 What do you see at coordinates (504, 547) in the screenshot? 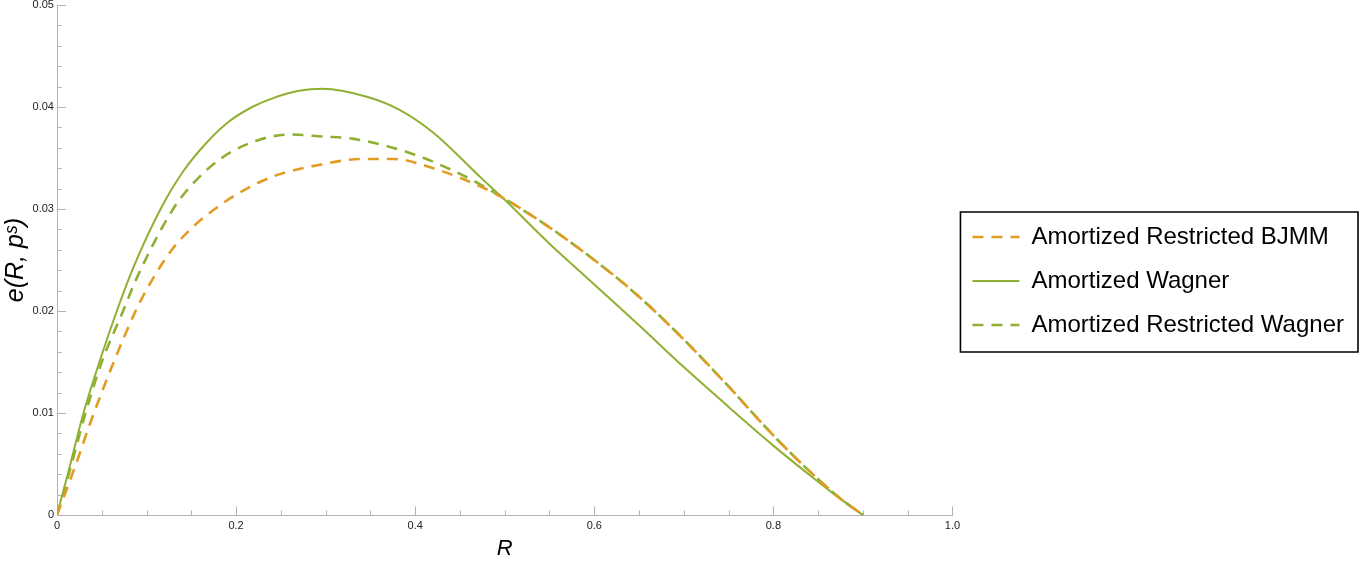
I see `x-axis-title: R` at bounding box center [504, 547].